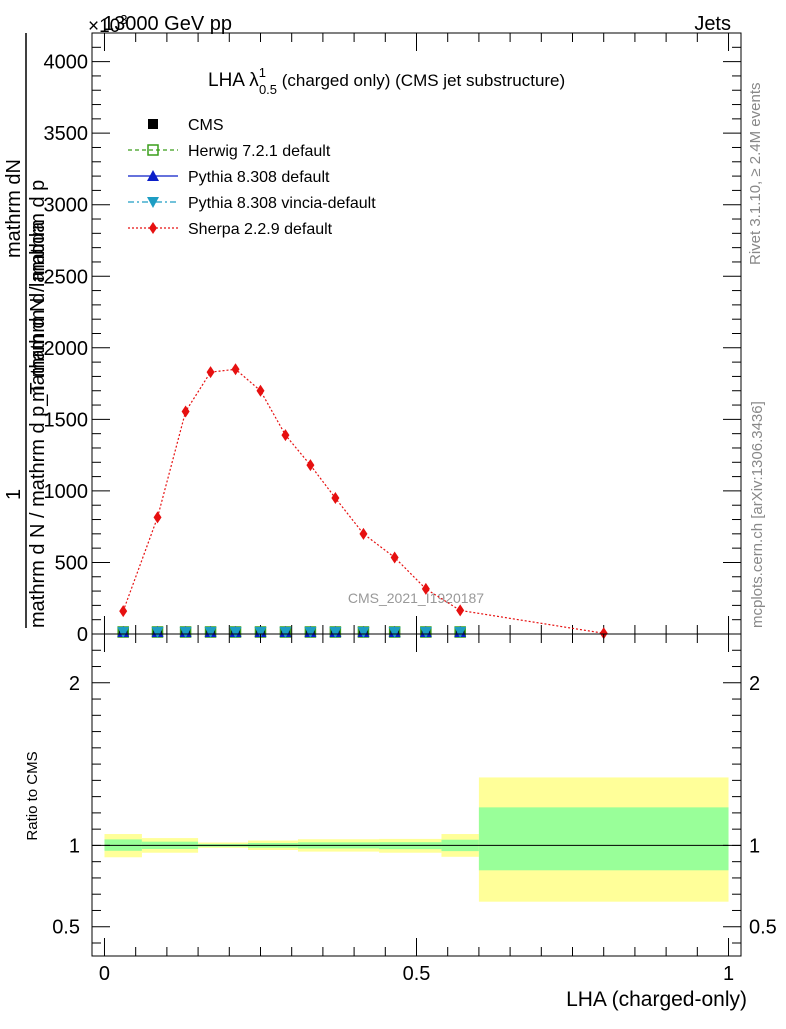 The image size is (786, 1029). Describe the element at coordinates (74, 846) in the screenshot. I see `ratio-y-tick-label: 1` at that location.